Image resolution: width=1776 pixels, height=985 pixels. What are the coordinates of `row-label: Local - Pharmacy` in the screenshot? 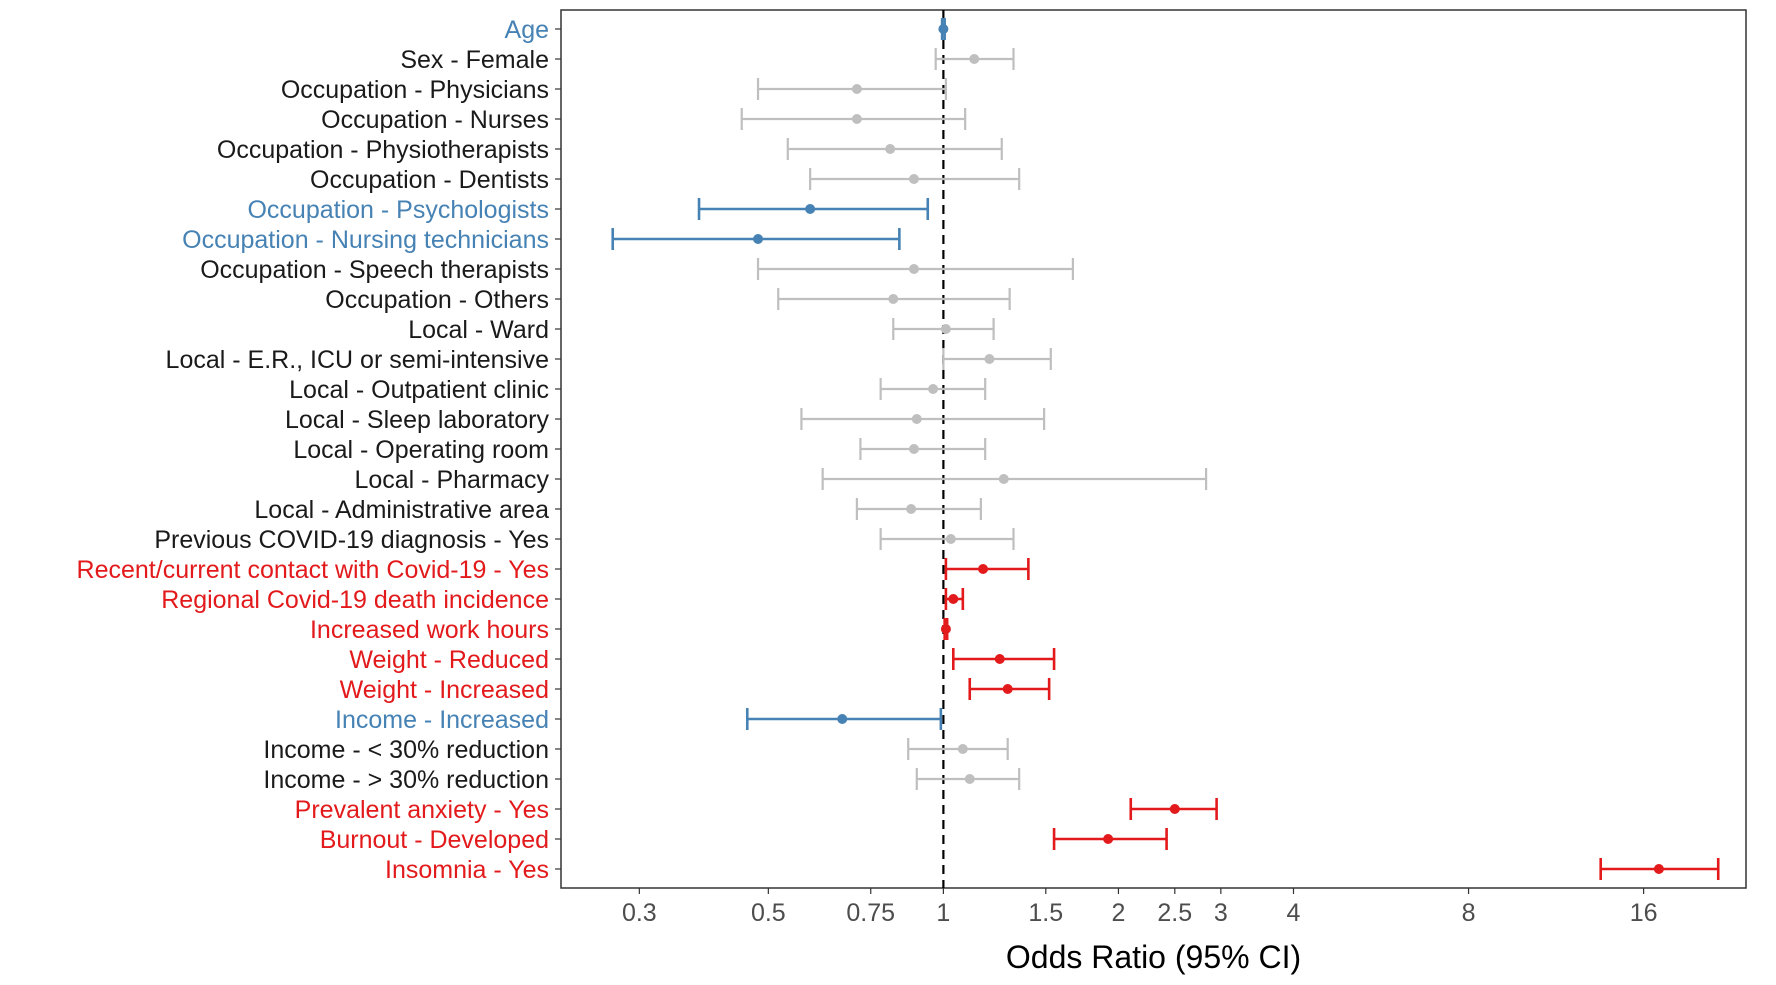 It's located at (451, 480).